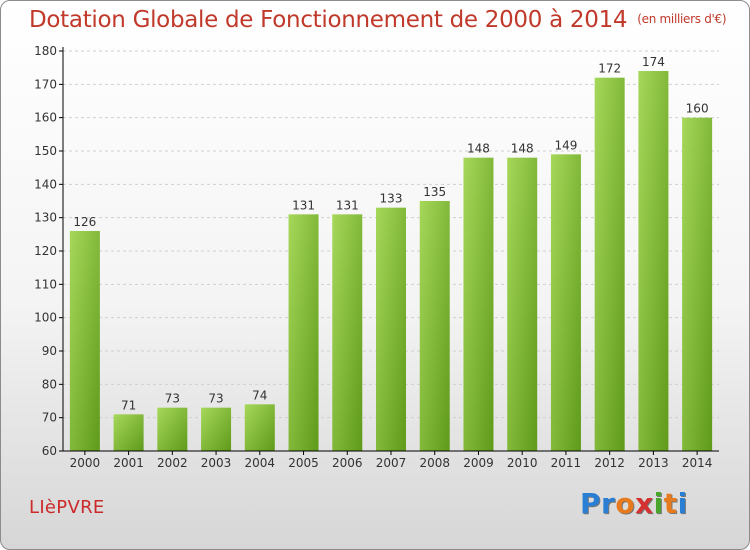  What do you see at coordinates (653, 62) in the screenshot?
I see `data-label: 174` at bounding box center [653, 62].